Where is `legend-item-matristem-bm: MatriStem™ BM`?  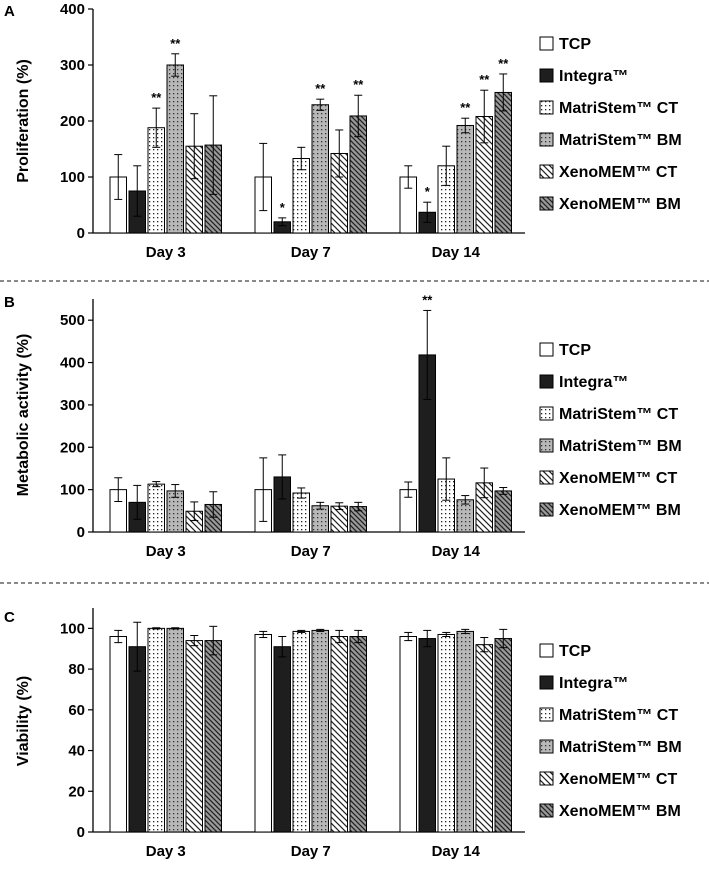 legend-item-matristem-bm: MatriStem™ BM is located at coordinates (610, 747).